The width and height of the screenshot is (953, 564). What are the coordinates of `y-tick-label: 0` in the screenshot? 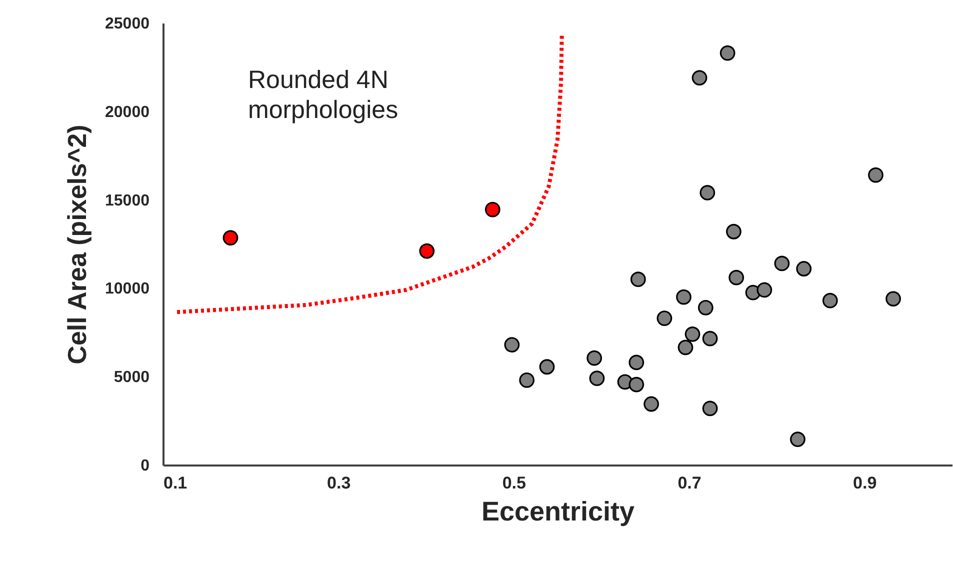 It's located at (145, 466).